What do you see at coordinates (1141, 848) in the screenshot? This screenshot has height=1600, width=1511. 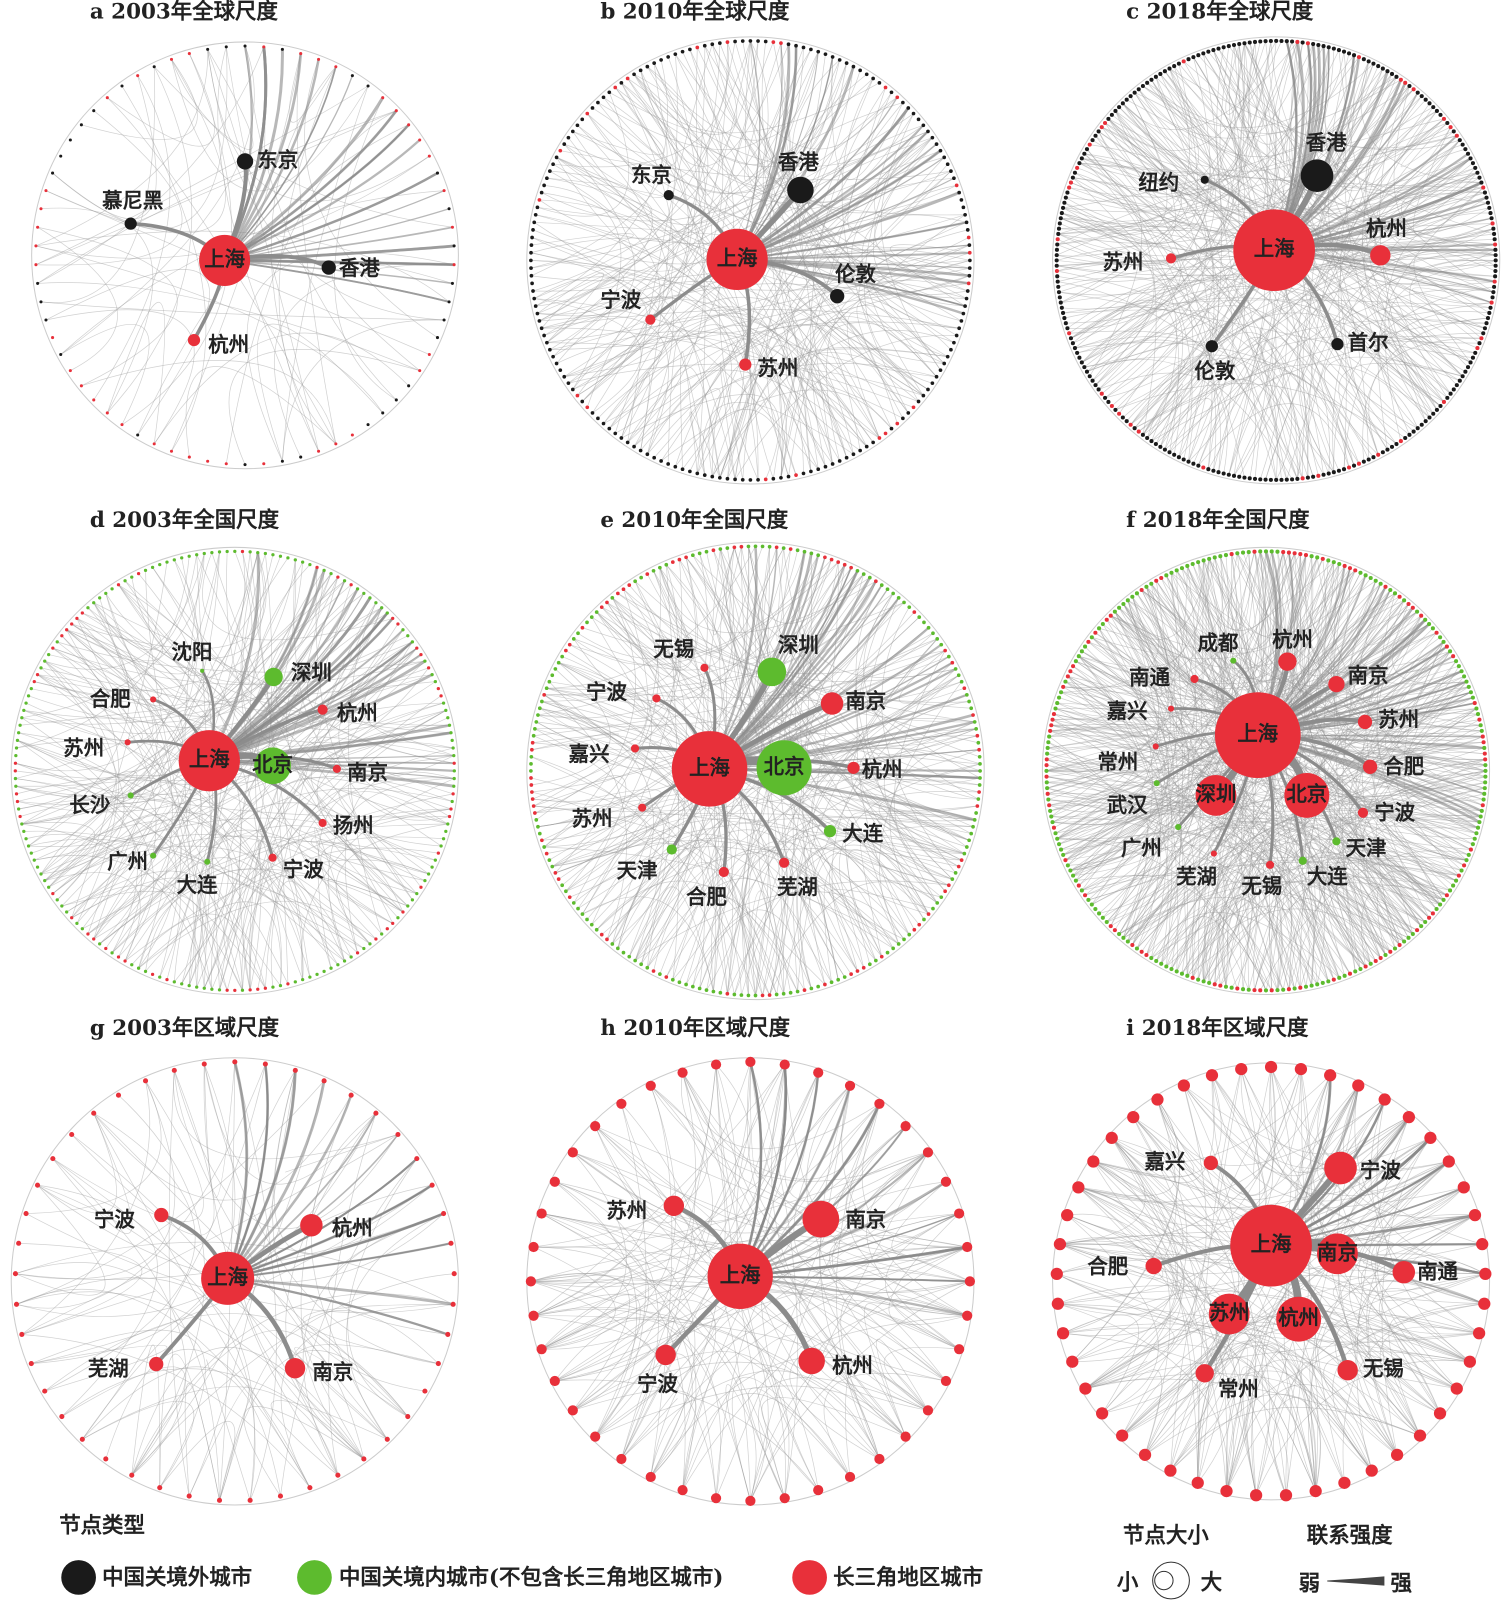 I see `city-label: 广州` at bounding box center [1141, 848].